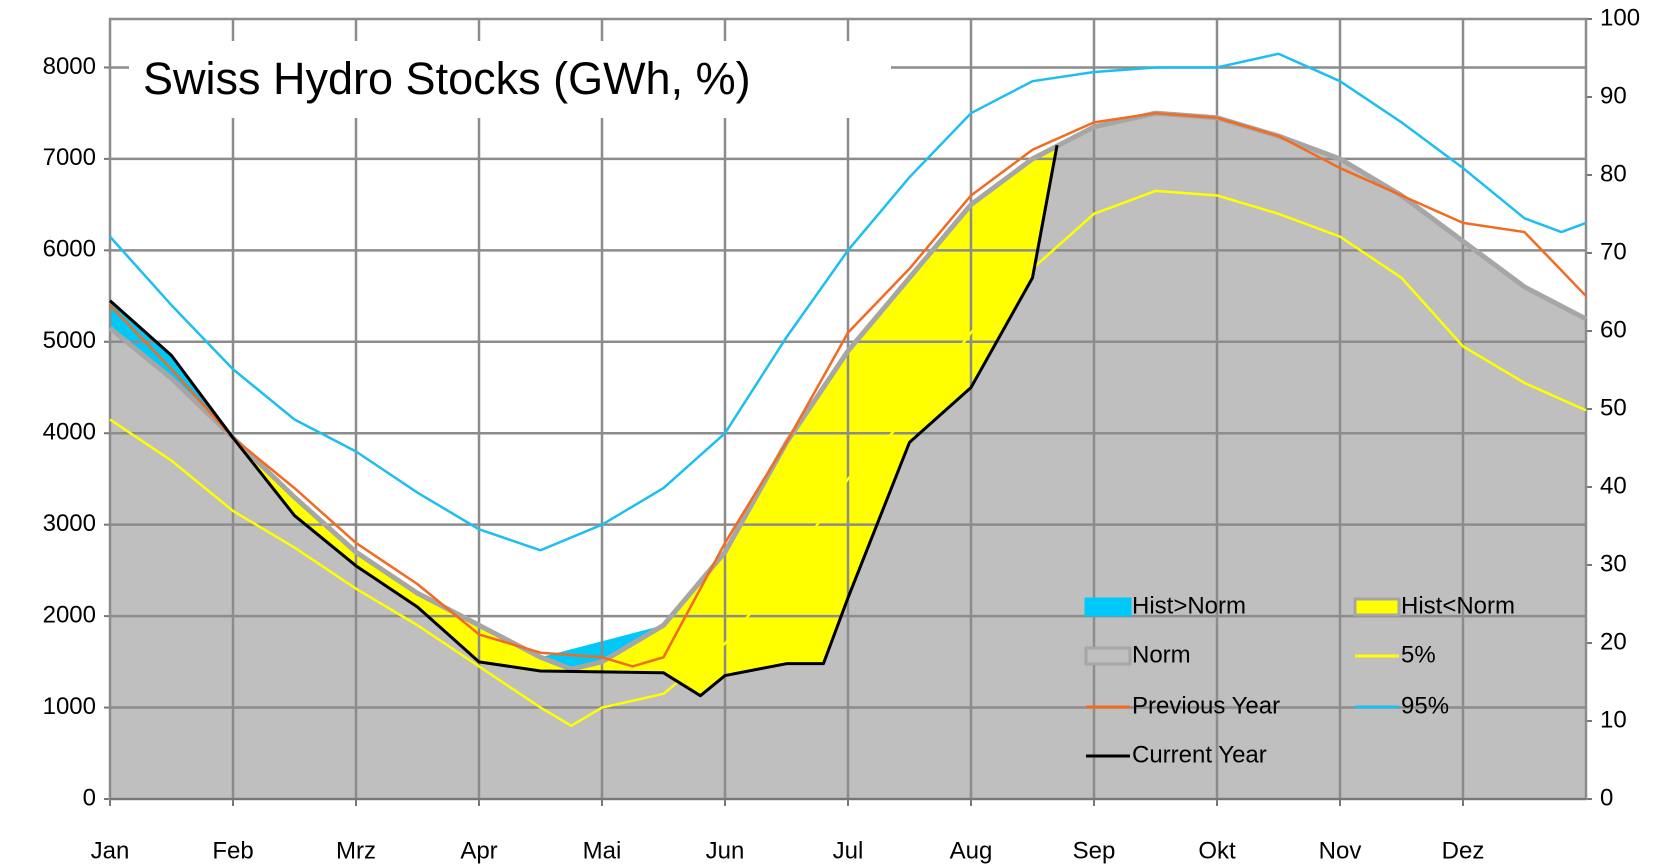 The height and width of the screenshot is (864, 1676). What do you see at coordinates (356, 850) in the screenshot?
I see `x-tick-label: Mrz` at bounding box center [356, 850].